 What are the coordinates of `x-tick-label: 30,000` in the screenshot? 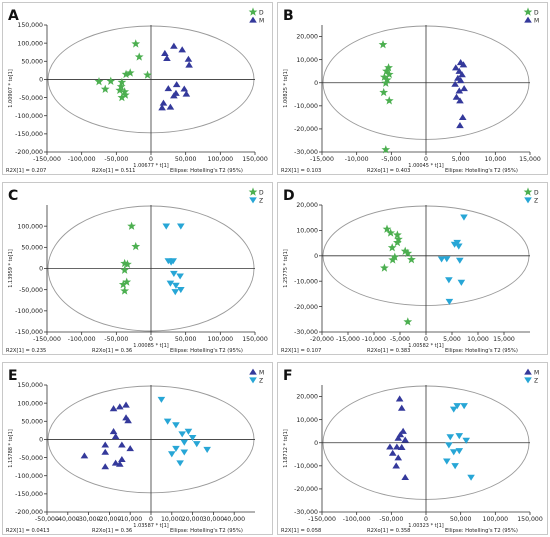 It's located at (214, 519).